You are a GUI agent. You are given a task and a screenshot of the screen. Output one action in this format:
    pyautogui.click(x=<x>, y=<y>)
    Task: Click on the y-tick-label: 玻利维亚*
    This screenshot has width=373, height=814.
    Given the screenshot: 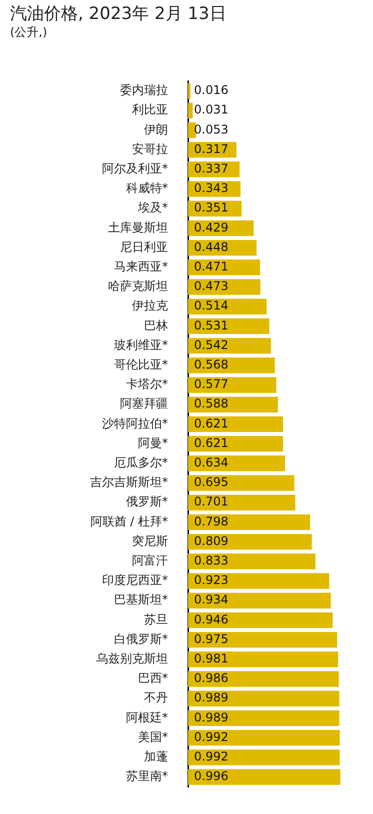 What is the action you would take?
    pyautogui.click(x=141, y=345)
    